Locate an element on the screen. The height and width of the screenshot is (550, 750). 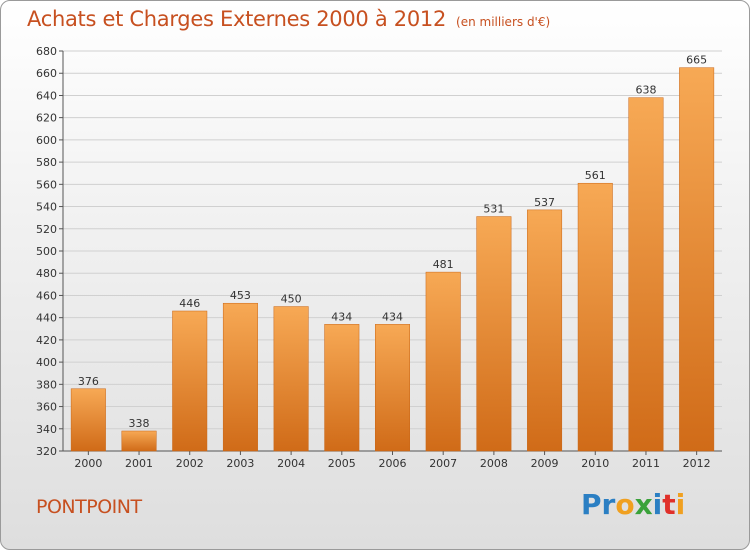
x-tick-label: 2003 is located at coordinates (240, 463).